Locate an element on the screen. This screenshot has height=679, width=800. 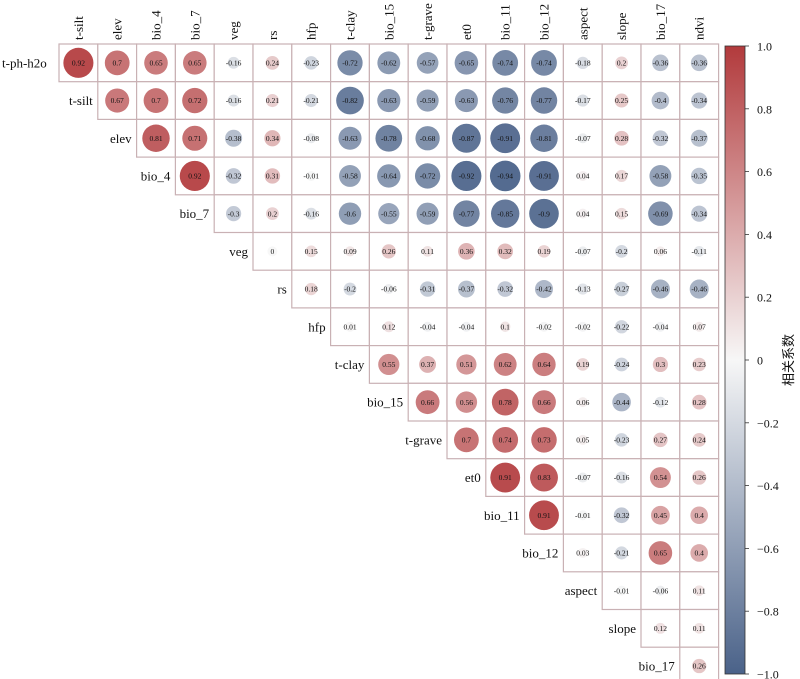
column-label-bio_12: bio_12 is located at coordinates (544, 22).